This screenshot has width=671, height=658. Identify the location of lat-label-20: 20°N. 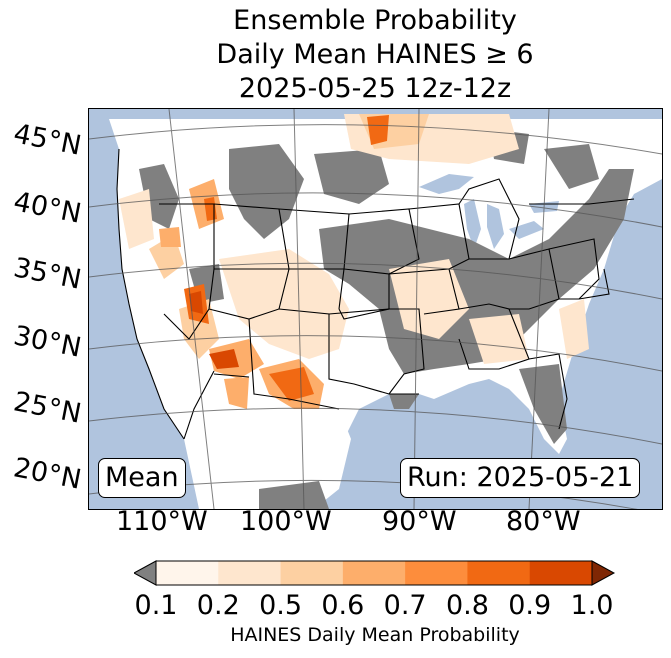
(47, 474).